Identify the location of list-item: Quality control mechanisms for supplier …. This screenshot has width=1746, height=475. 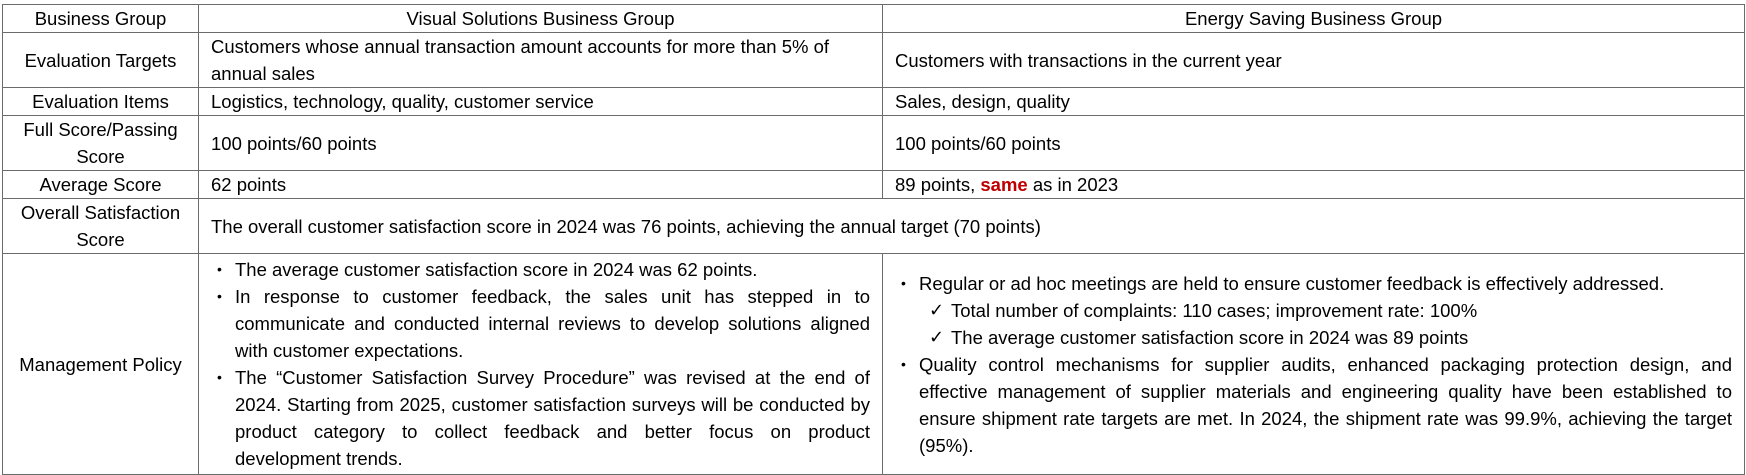
(1310, 405).